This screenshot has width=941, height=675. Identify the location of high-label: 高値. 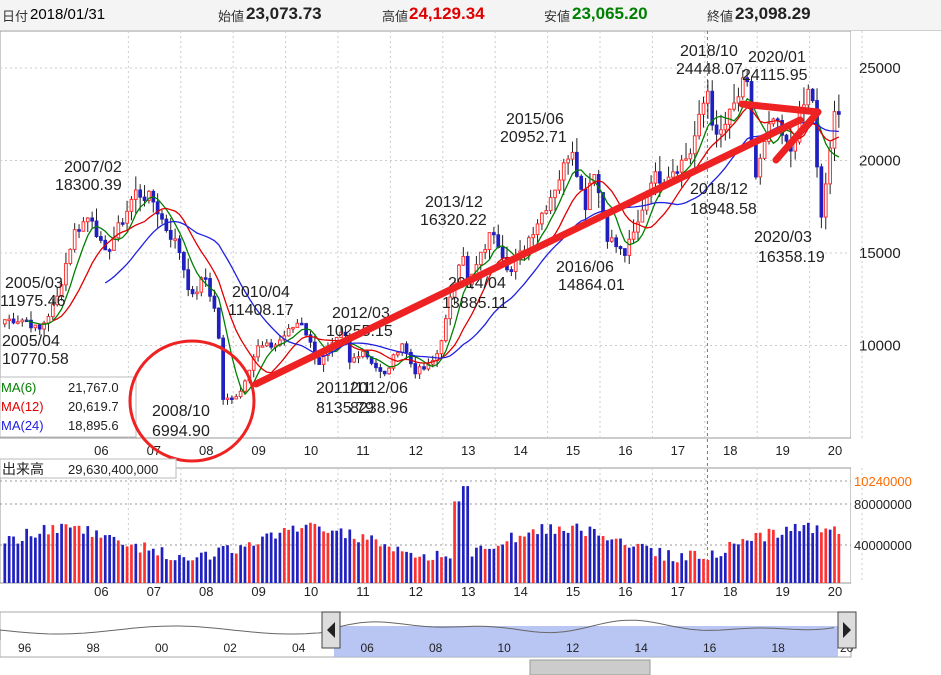
(395, 16).